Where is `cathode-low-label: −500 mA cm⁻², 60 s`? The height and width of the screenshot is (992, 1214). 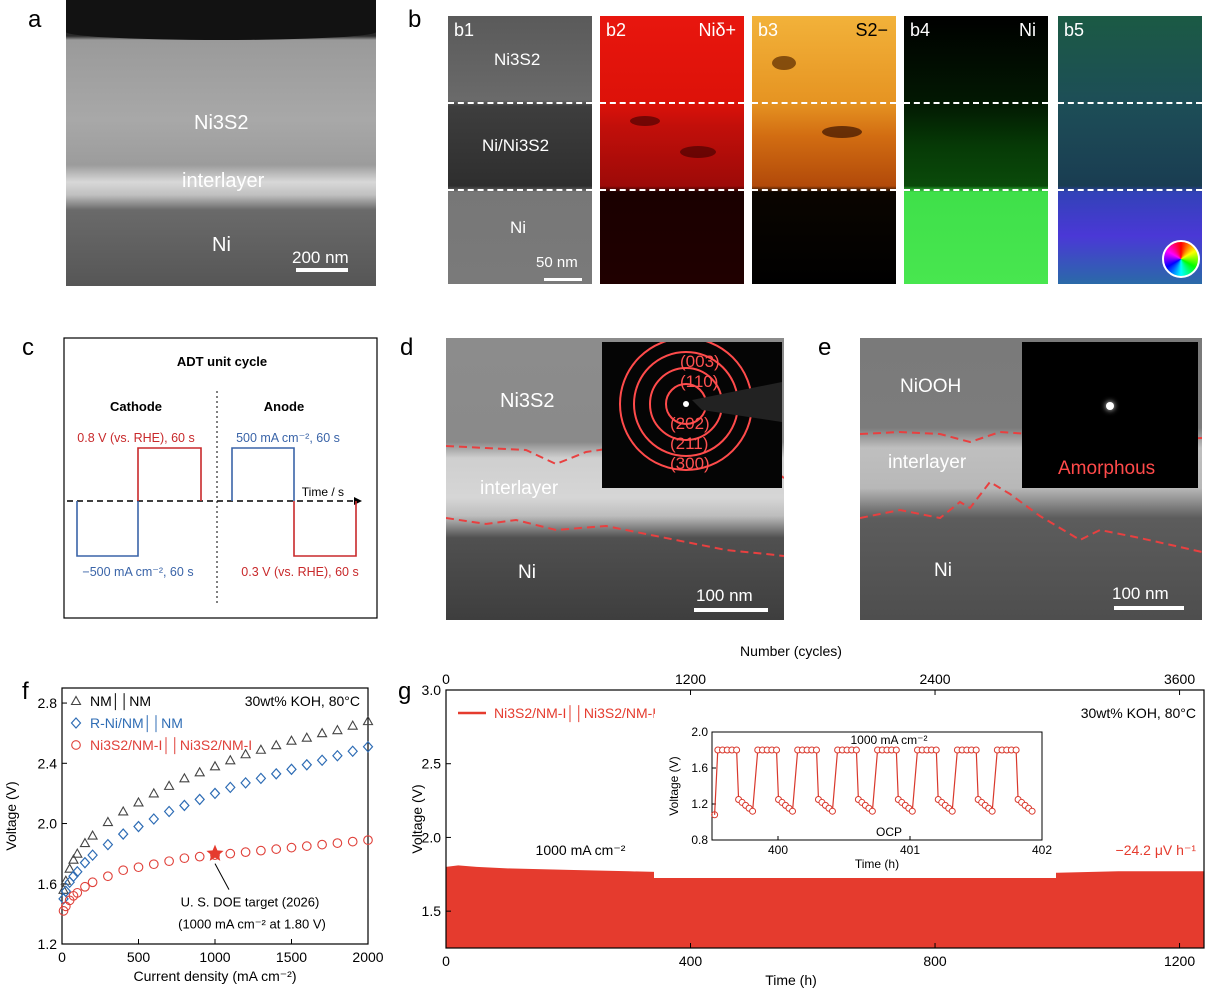 cathode-low-label: −500 mA cm⁻², 60 s is located at coordinates (137, 572).